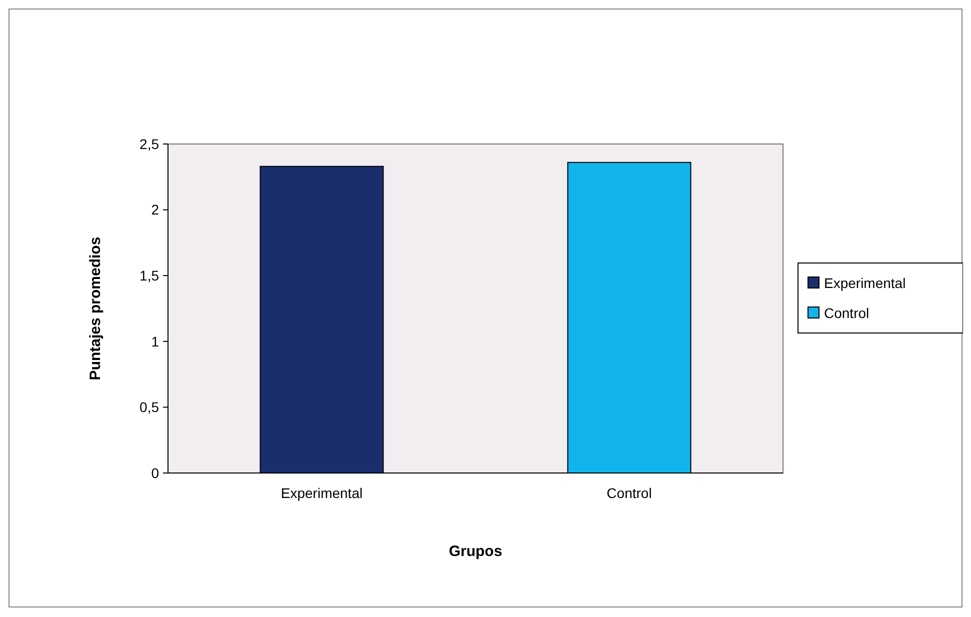  I want to click on y-tick-label: 1,5, so click(150, 276).